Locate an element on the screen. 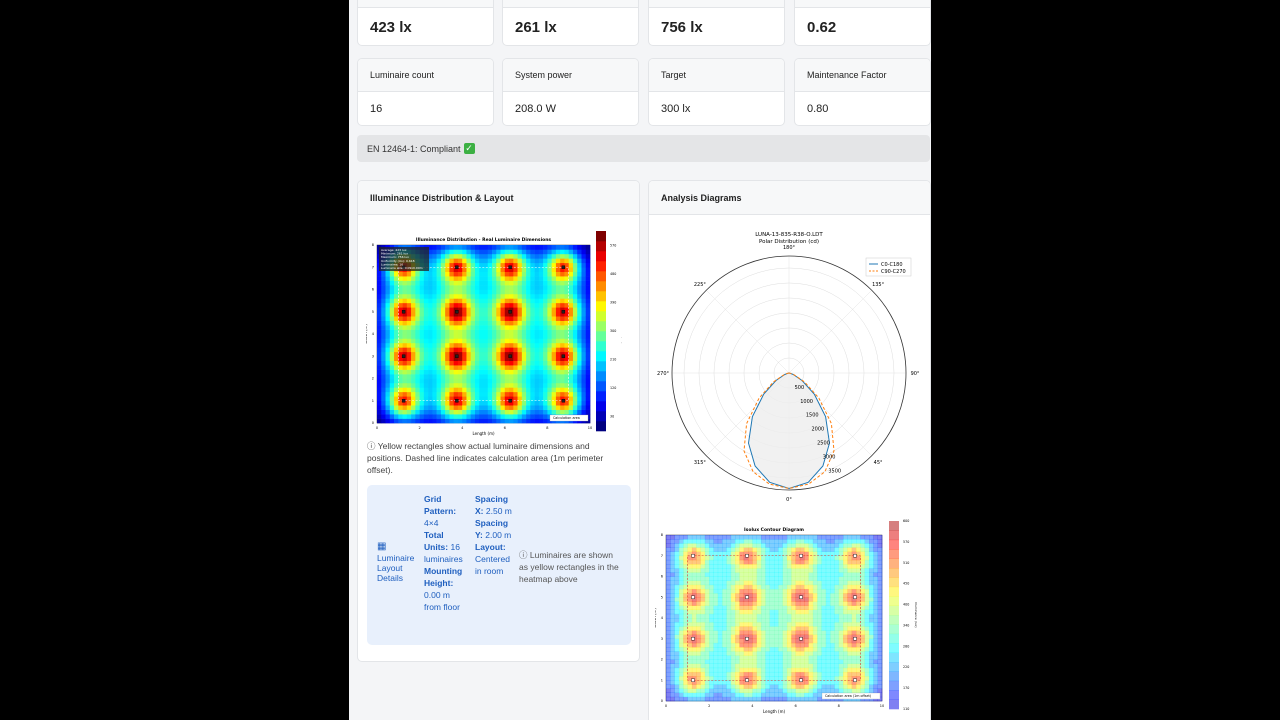  spacing-x-label: Spacing X: is located at coordinates (492, 505).